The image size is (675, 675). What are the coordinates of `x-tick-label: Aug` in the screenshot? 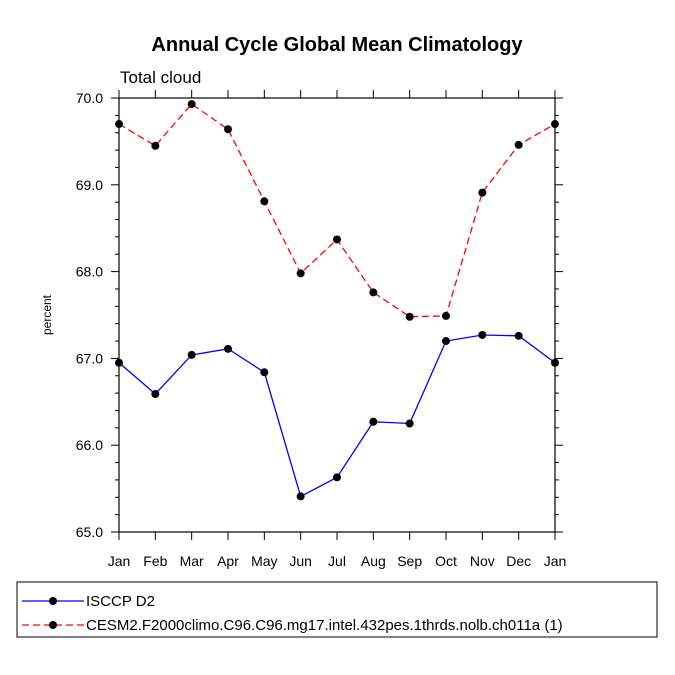 It's located at (373, 561).